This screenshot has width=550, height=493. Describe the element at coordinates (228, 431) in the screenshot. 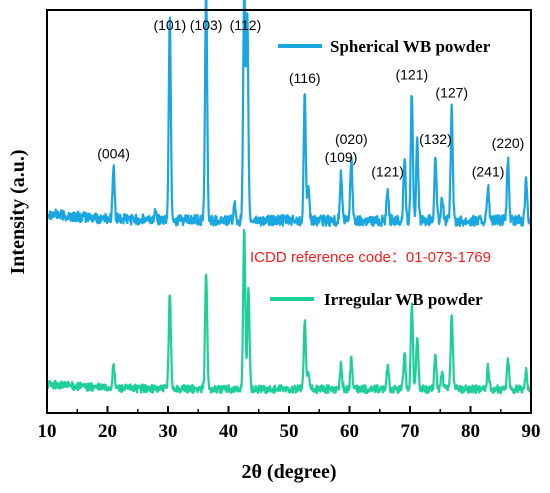

I see `x-tick-label-3: 40` at that location.